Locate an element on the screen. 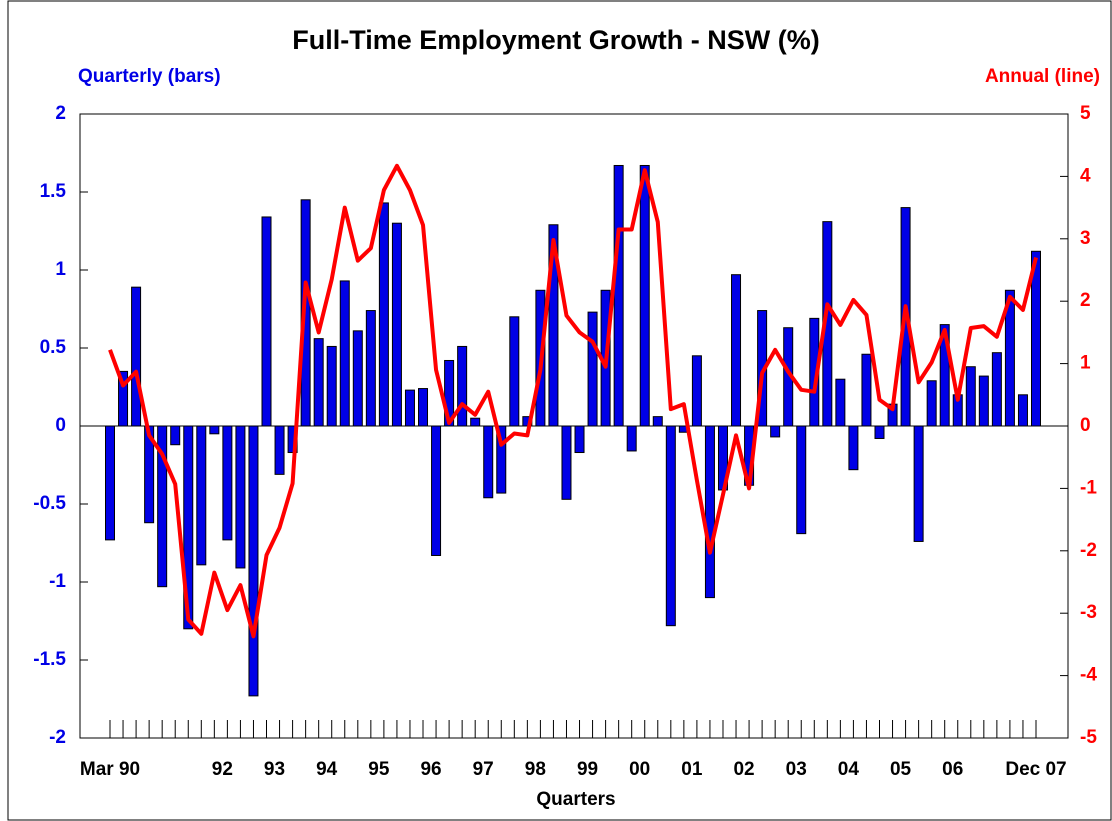 This screenshot has width=1112, height=821. x-tick-label: Dec 07 is located at coordinates (1035, 769).